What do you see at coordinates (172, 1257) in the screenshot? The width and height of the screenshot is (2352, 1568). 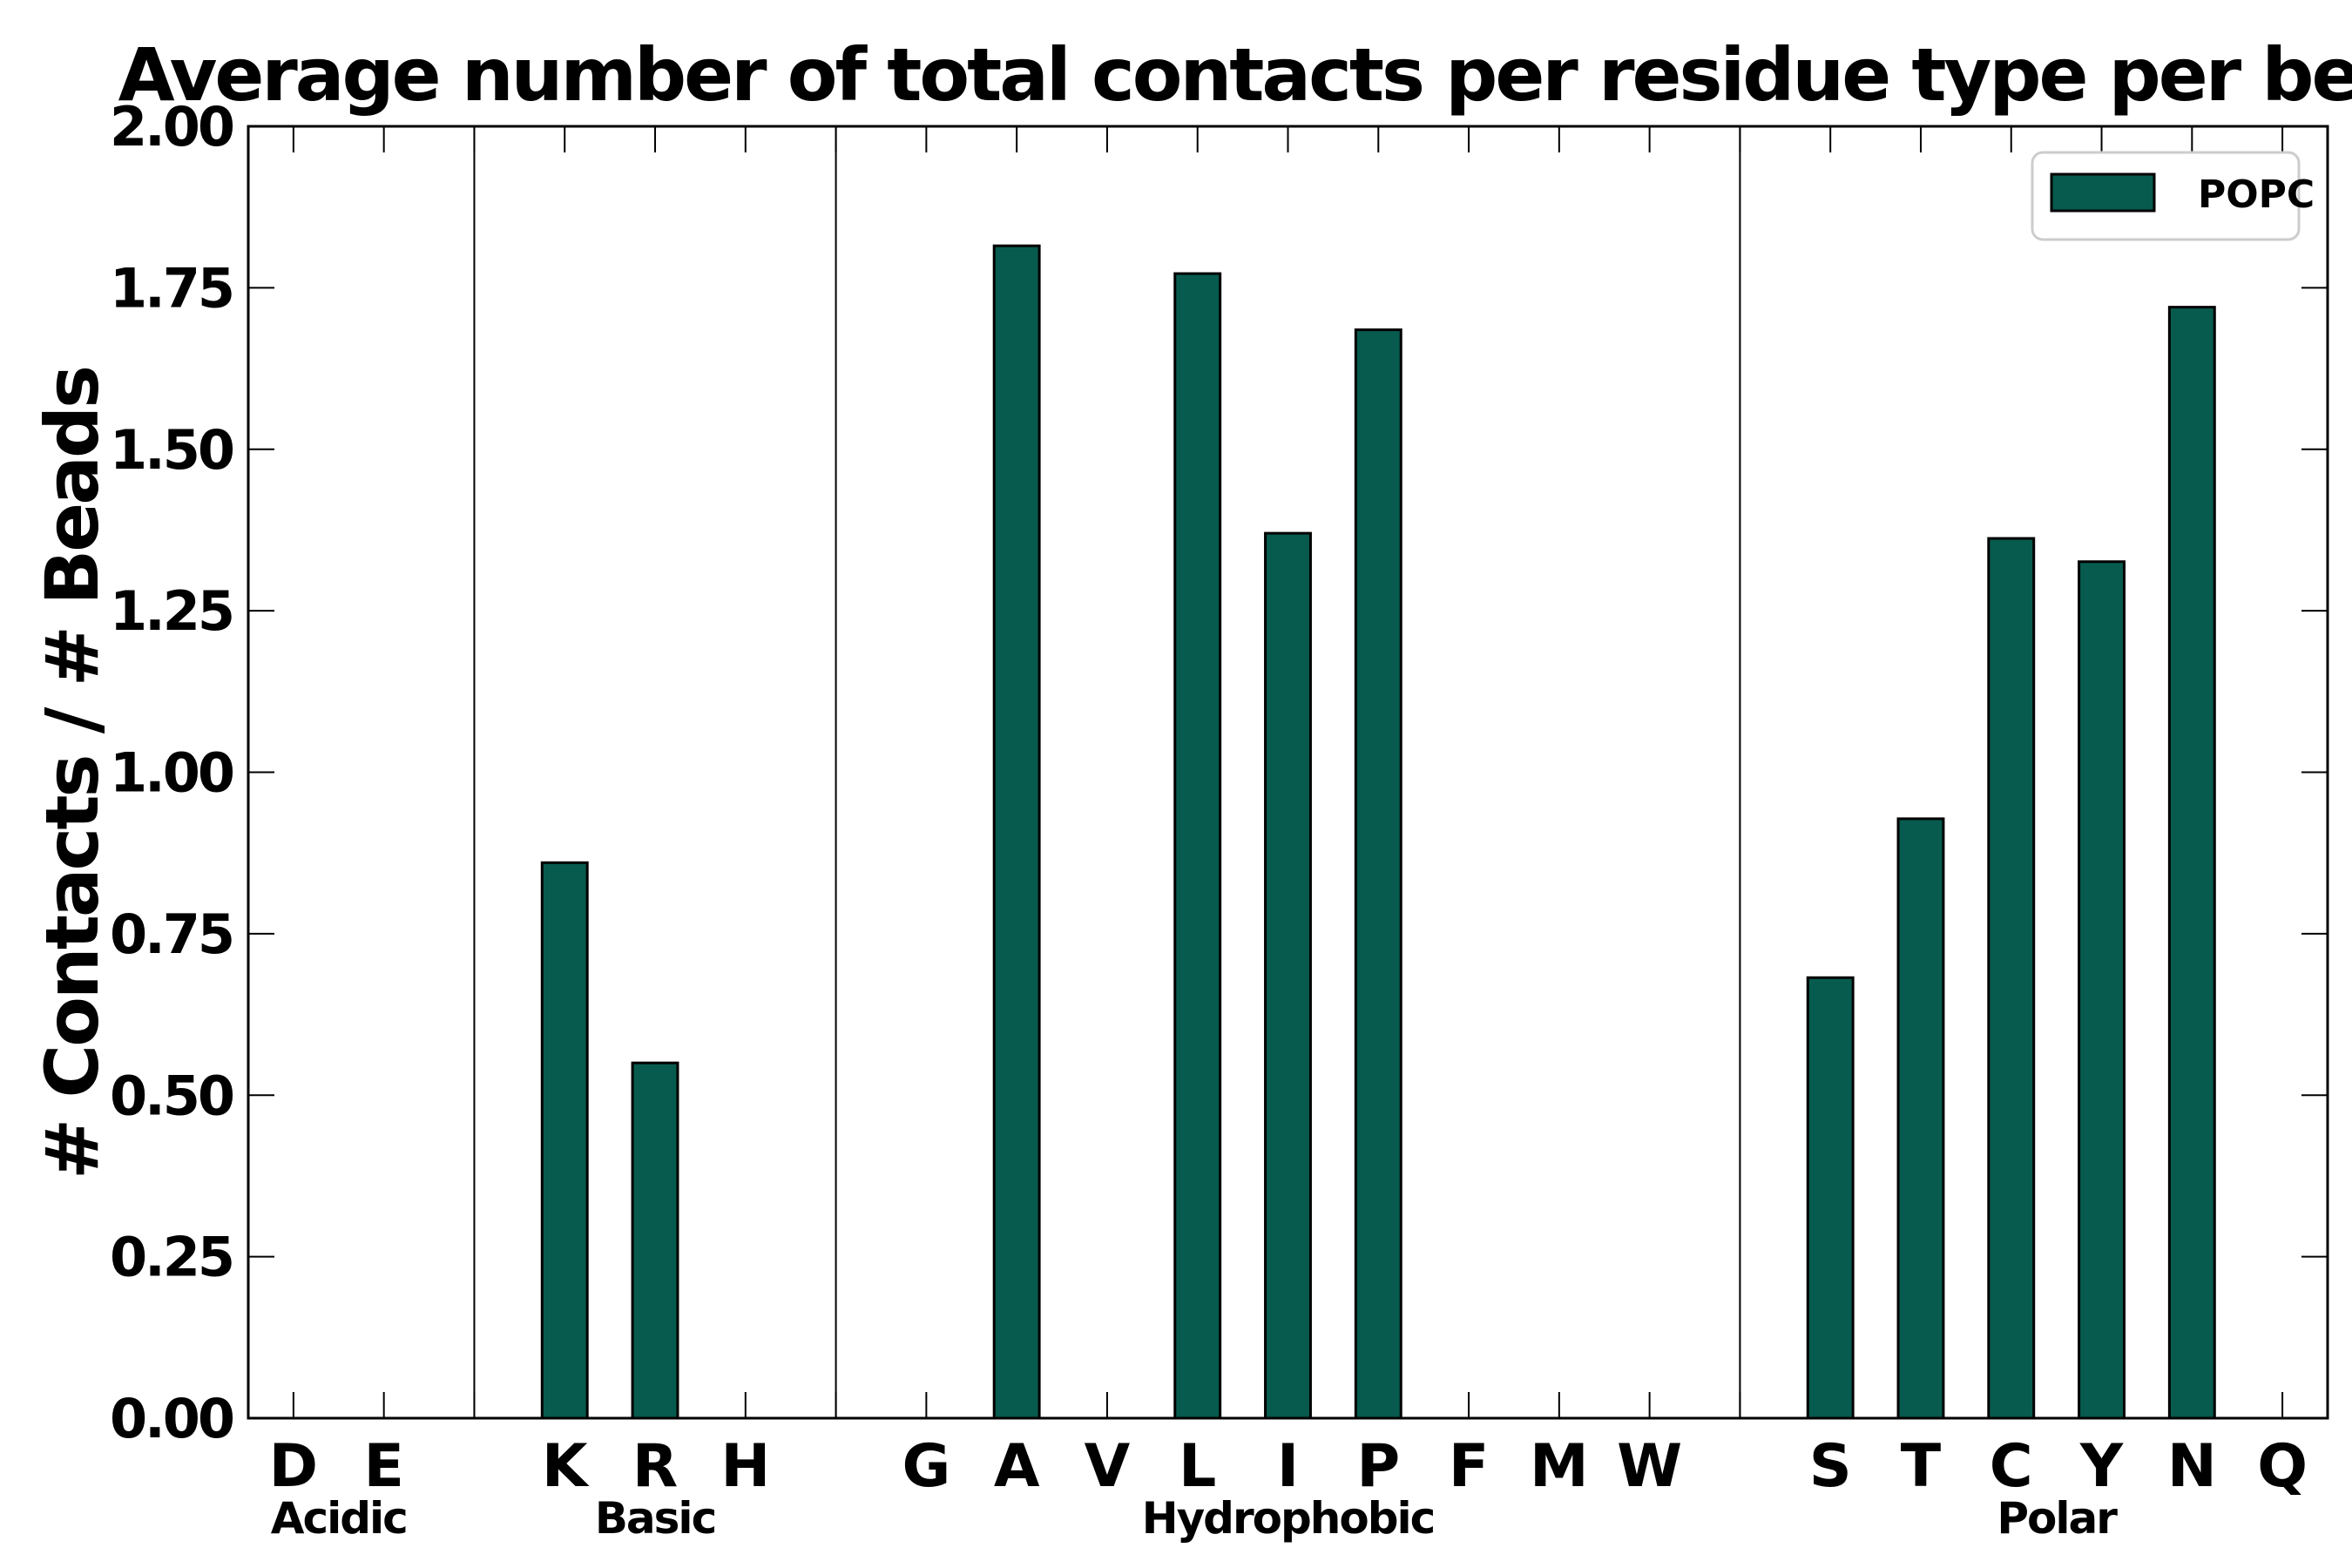 I see `y-tick-label: 0.25` at bounding box center [172, 1257].